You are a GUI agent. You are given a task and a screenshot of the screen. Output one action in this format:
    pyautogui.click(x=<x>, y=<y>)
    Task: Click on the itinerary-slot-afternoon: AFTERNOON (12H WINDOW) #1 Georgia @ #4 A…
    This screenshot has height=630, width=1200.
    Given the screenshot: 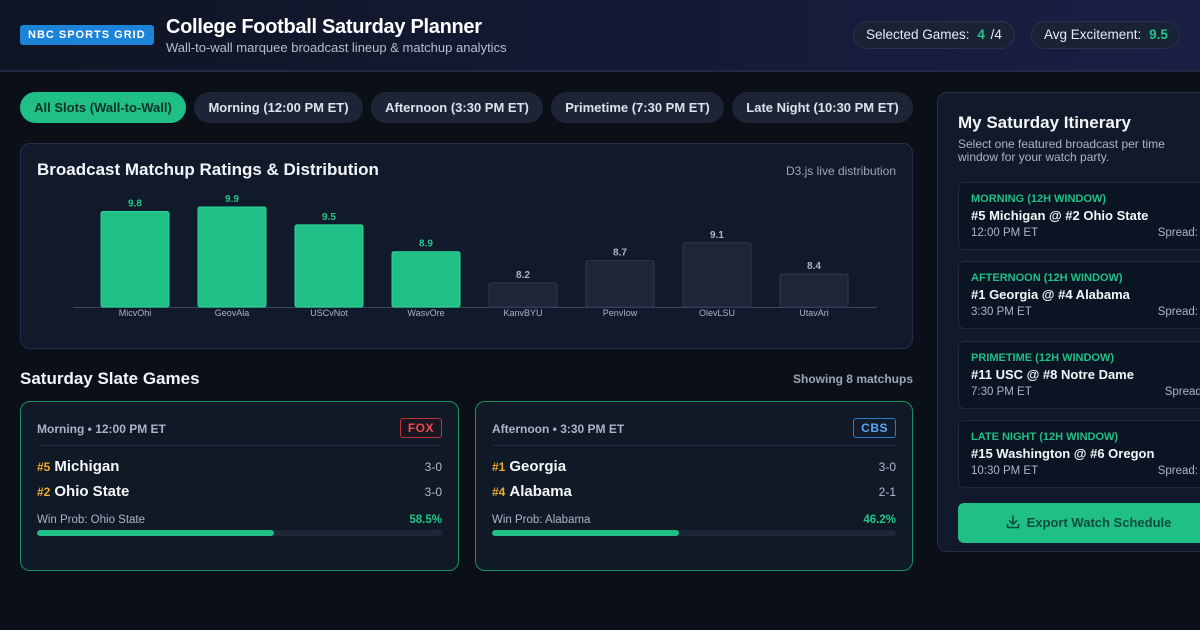 What is the action you would take?
    pyautogui.click(x=1079, y=295)
    